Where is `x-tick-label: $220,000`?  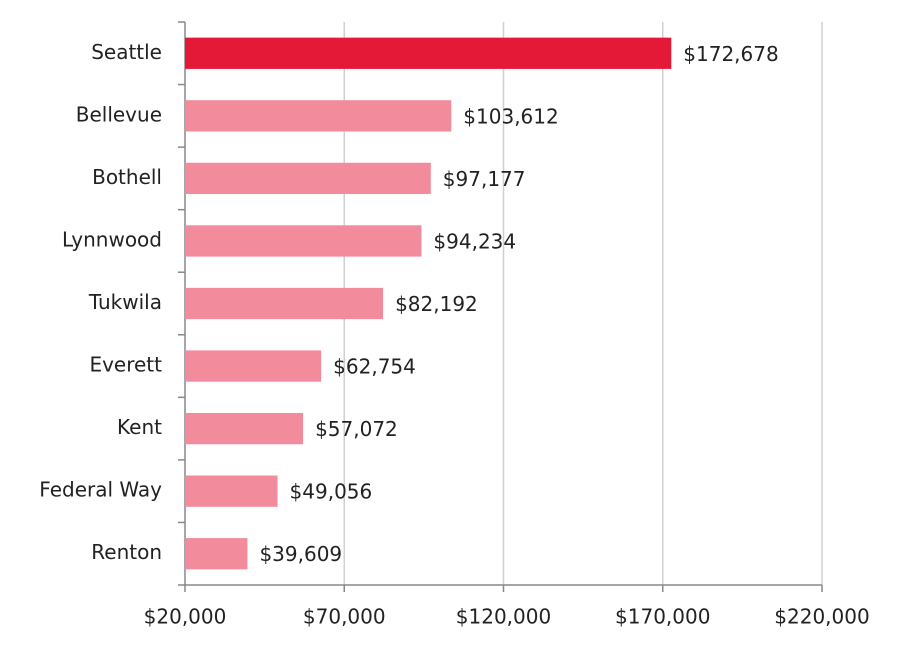 x-tick-label: $220,000 is located at coordinates (821, 617).